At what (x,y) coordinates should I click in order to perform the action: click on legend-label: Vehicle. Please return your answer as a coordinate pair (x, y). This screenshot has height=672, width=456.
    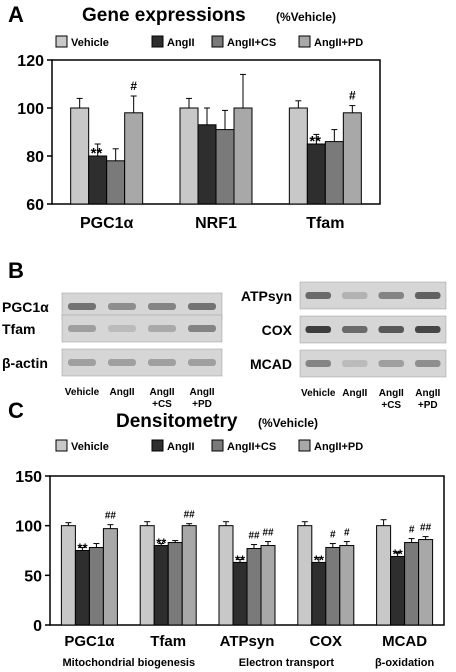
    Looking at the image, I should click on (90, 43).